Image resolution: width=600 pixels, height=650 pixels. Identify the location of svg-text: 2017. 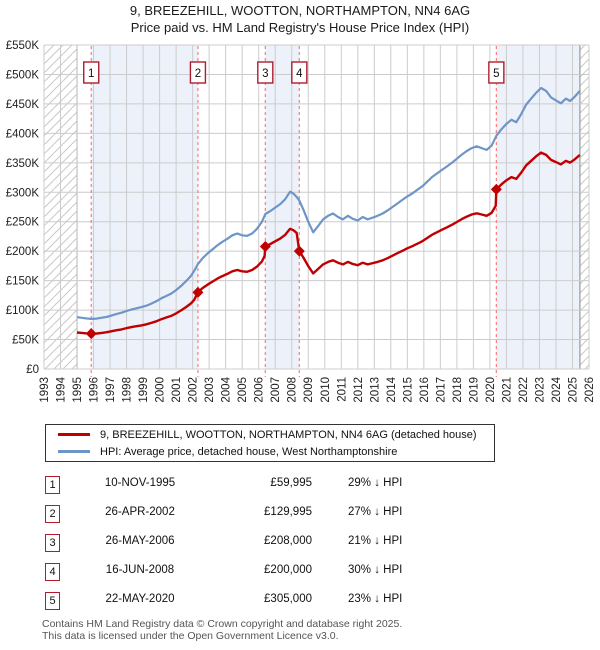
(441, 390).